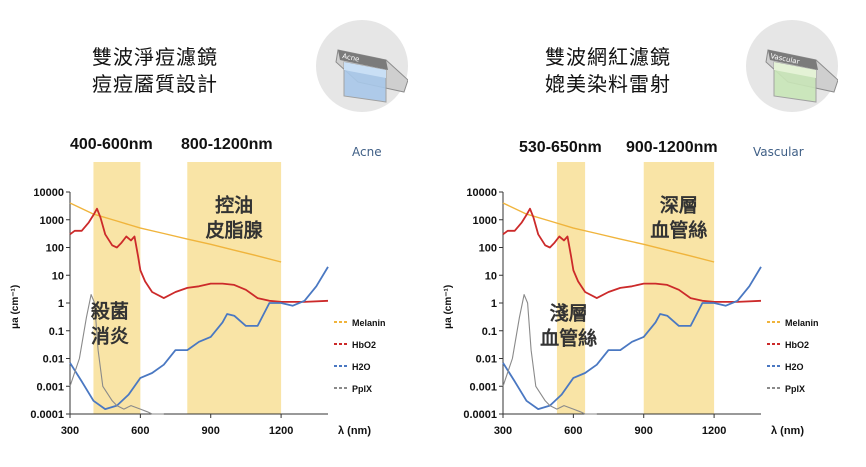 Image resolution: width=866 pixels, height=467 pixels. I want to click on annotation-1-line-1: 深層, so click(679, 204).